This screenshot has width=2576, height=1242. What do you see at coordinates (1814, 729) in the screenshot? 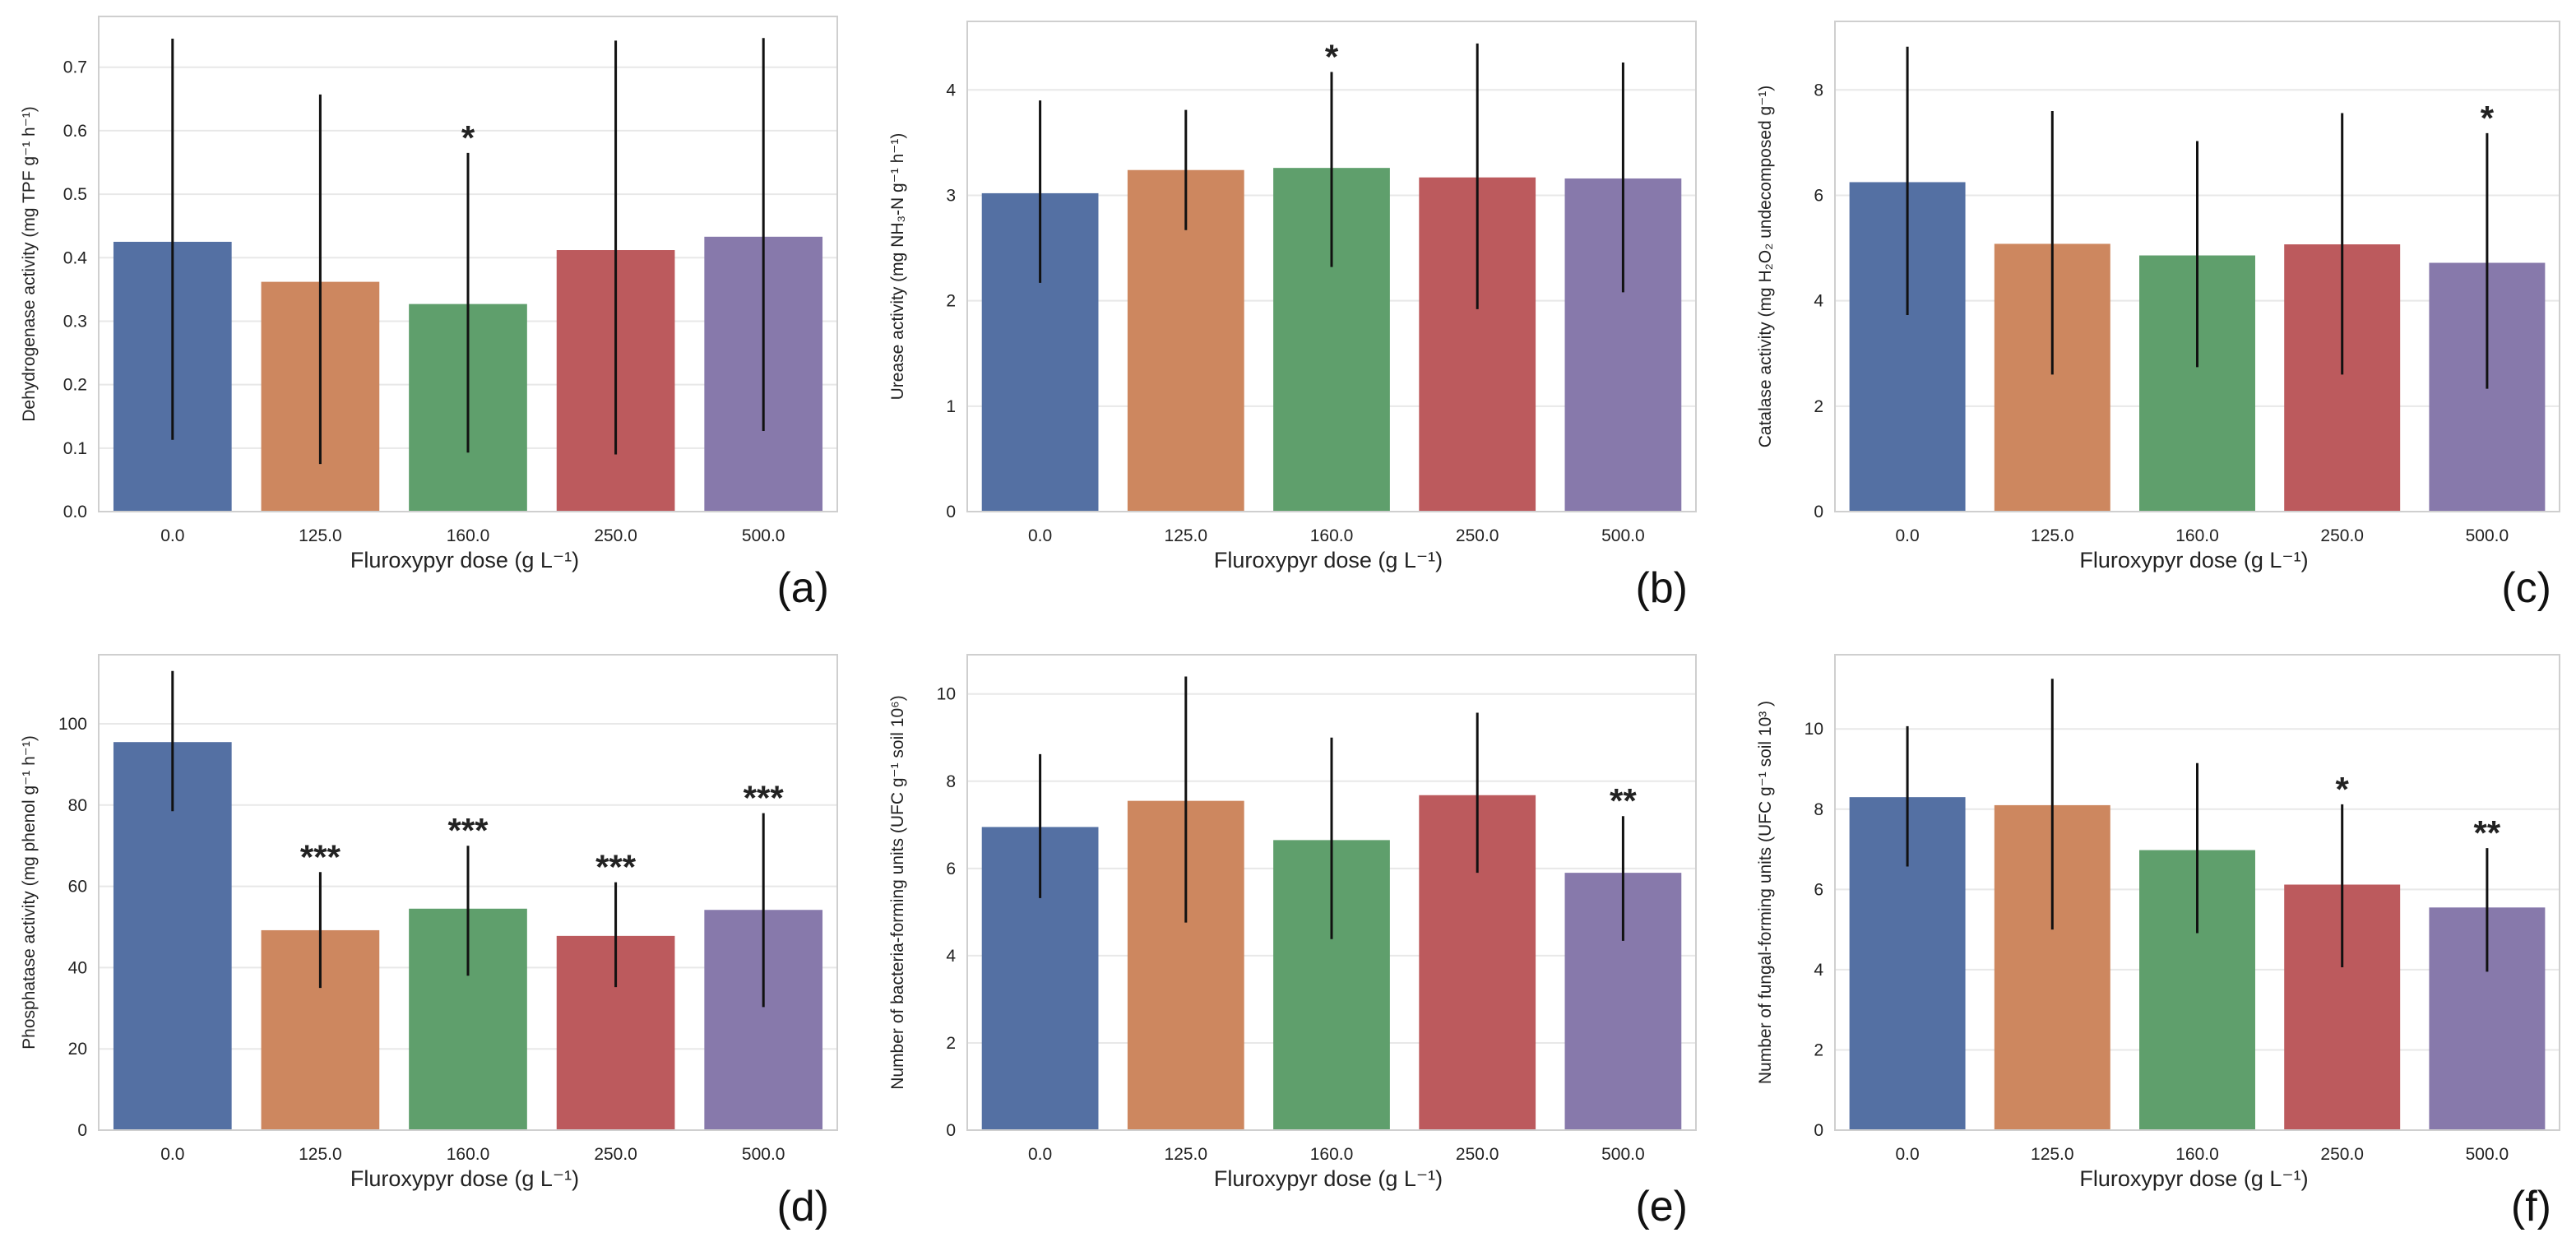
I see `y-tick-label: 10` at bounding box center [1814, 729].